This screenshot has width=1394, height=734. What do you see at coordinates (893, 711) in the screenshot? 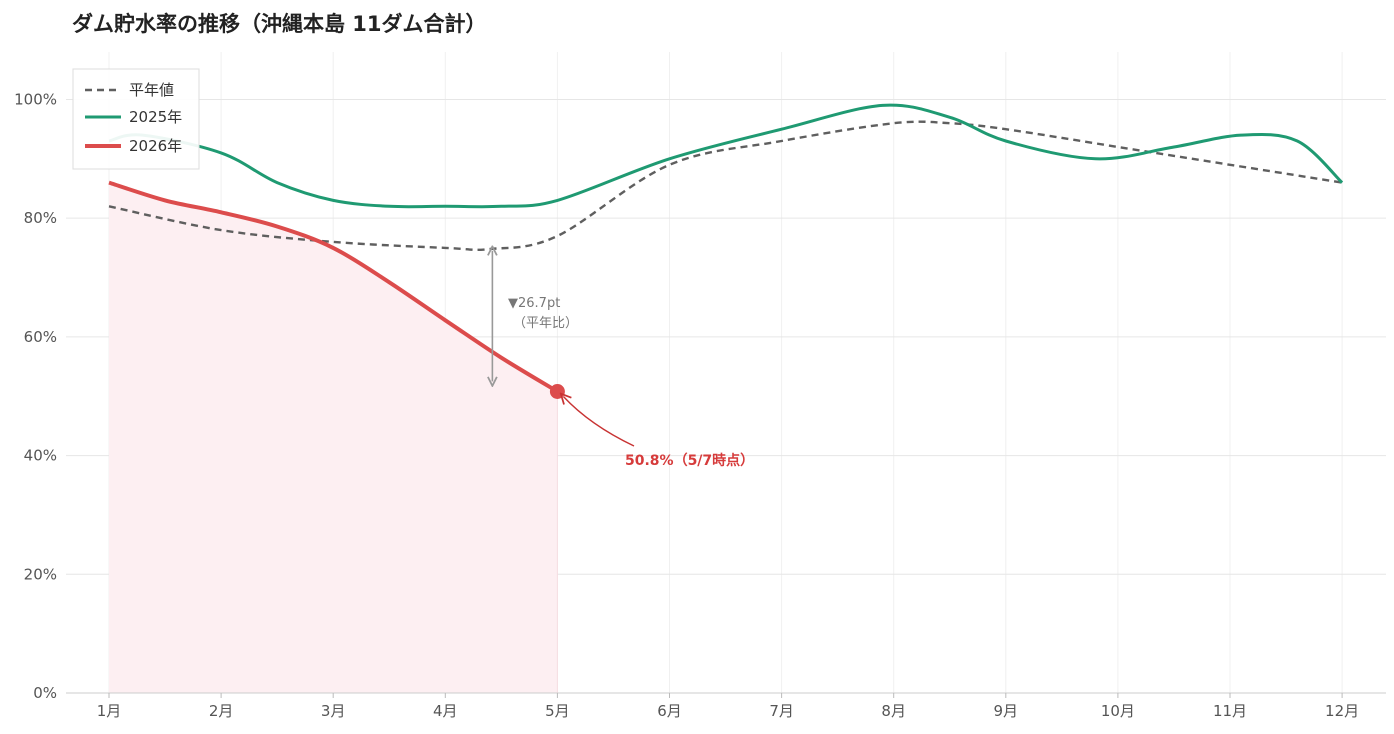
I see `x-tick-label: 8月` at bounding box center [893, 711].